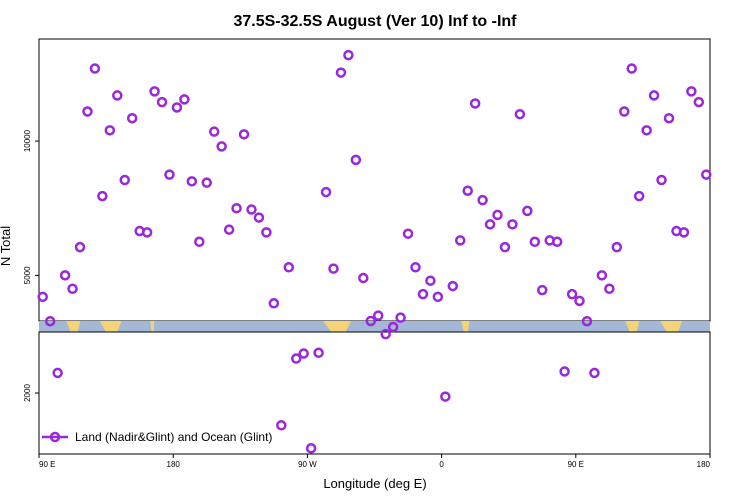  I want to click on upper-y-tick-label-1: 10000, so click(27, 140).